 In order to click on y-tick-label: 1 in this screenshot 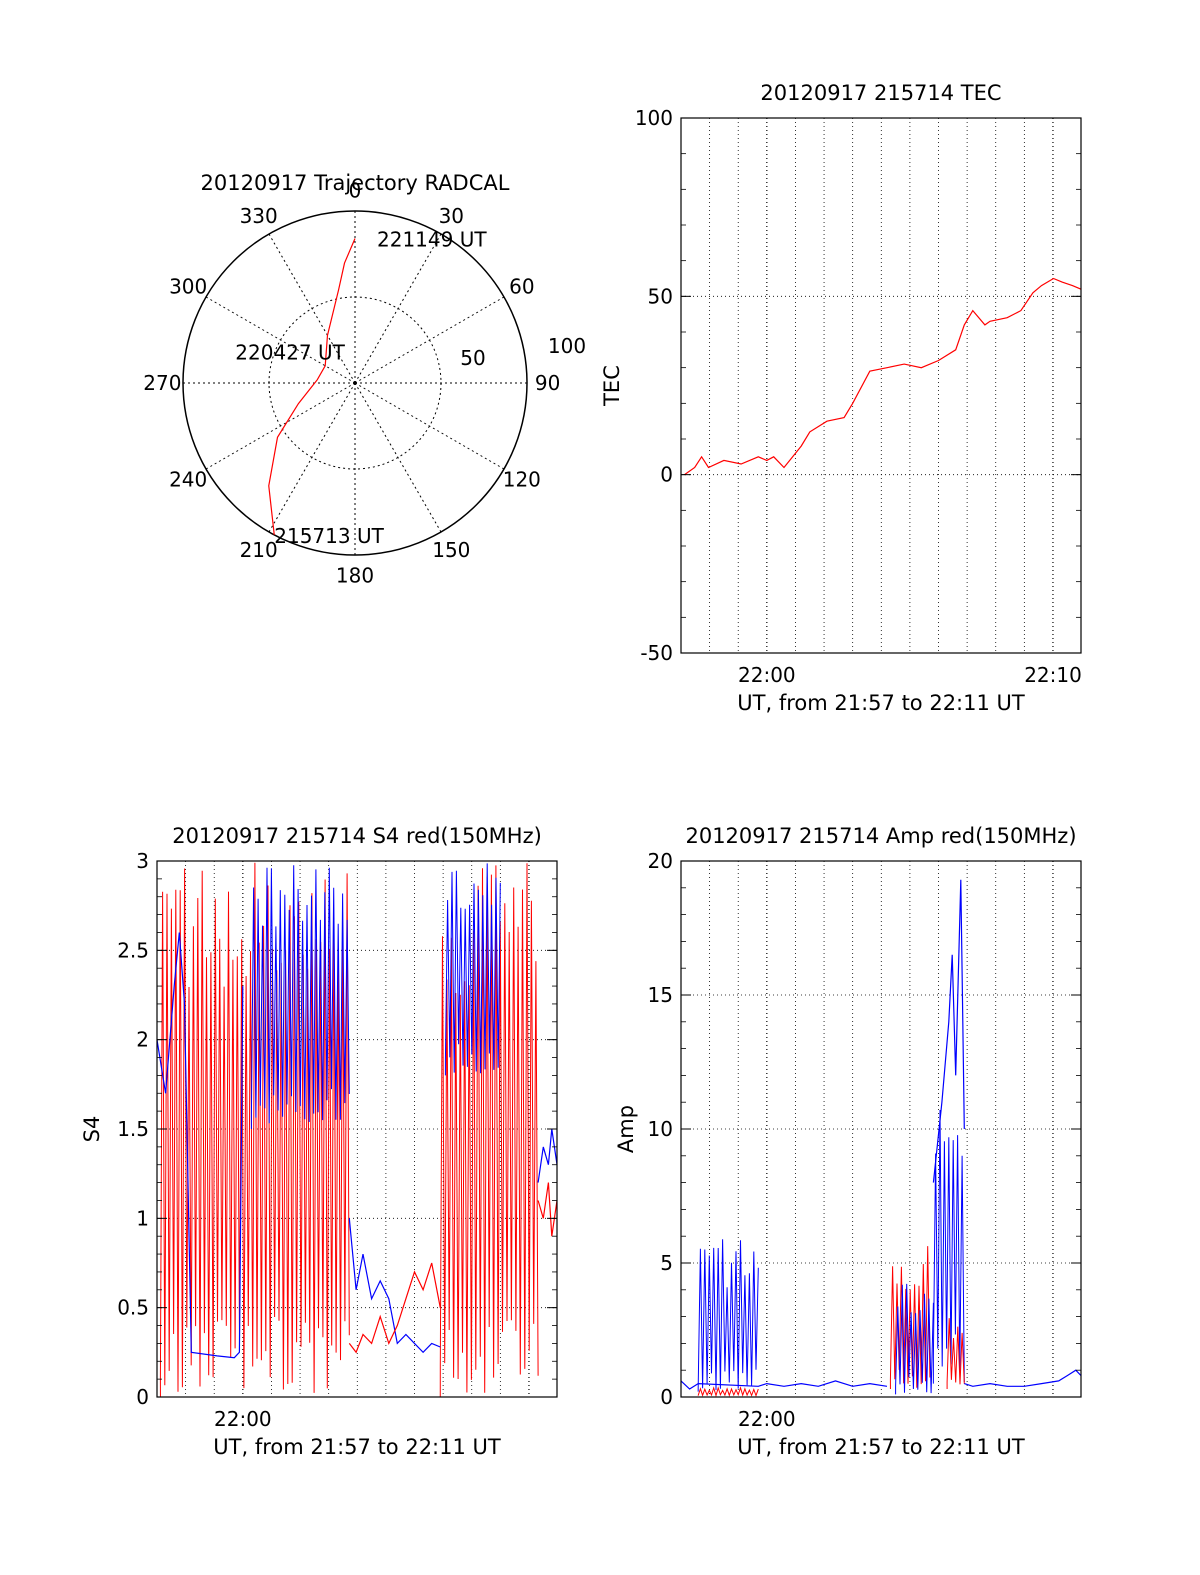, I will do `click(142, 1218)`.